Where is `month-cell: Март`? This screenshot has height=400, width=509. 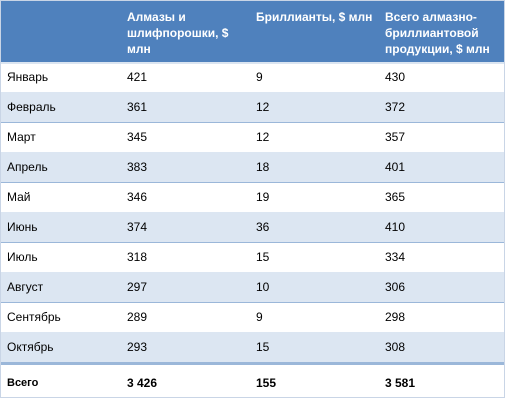
month-cell: Март is located at coordinates (21, 137).